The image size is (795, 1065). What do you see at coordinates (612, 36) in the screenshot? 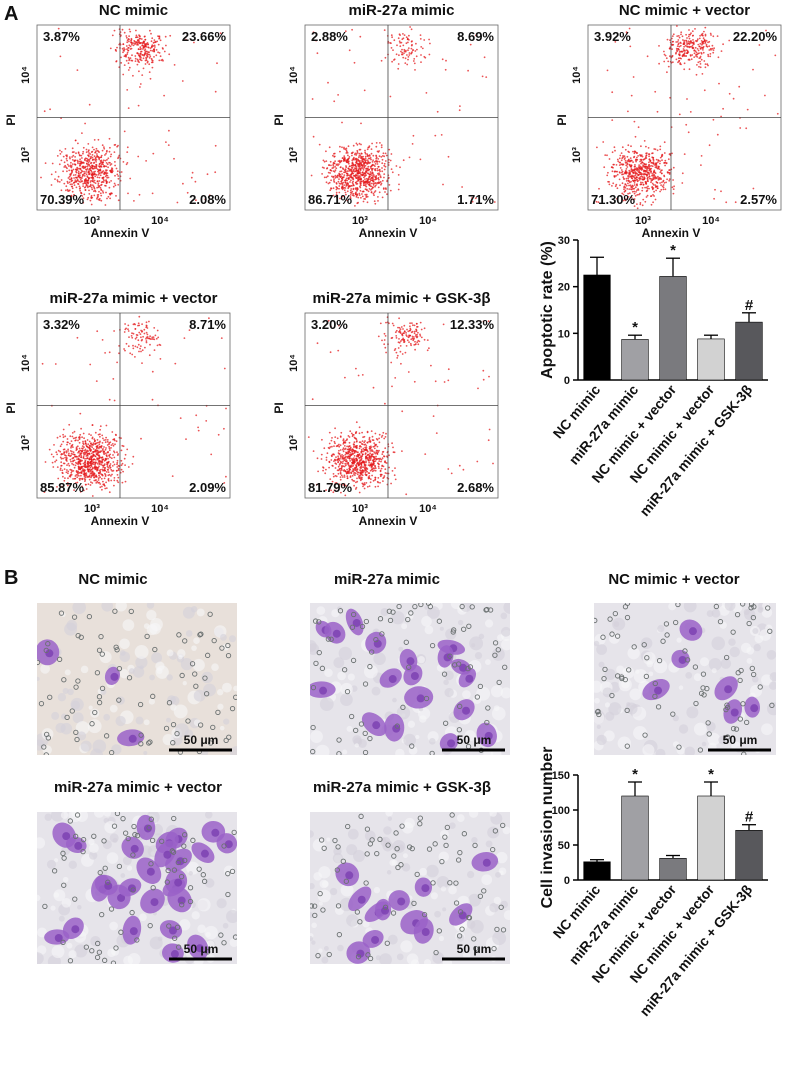
I see `quadrant-percent: 3.92%` at bounding box center [612, 36].